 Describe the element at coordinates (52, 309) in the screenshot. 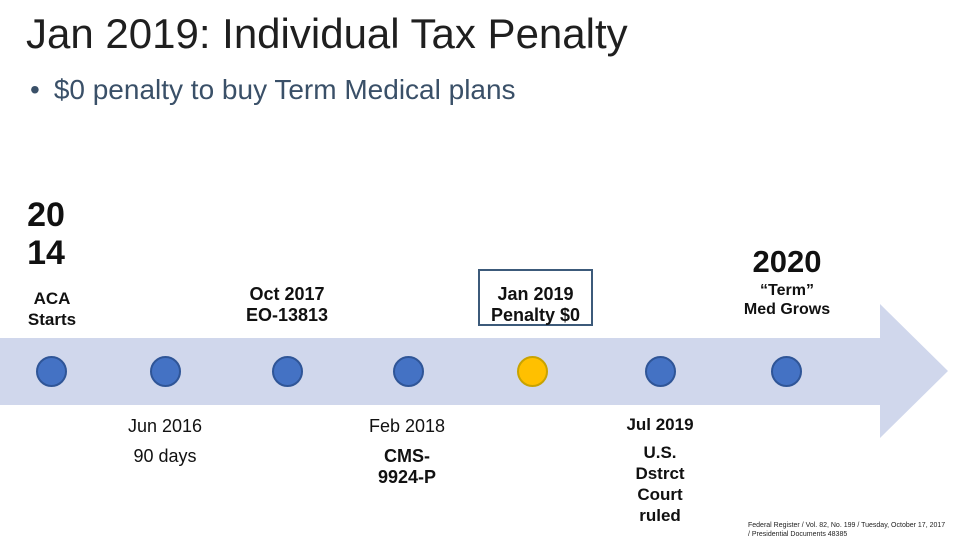

I see `event-aca-label: ACA Starts` at that location.